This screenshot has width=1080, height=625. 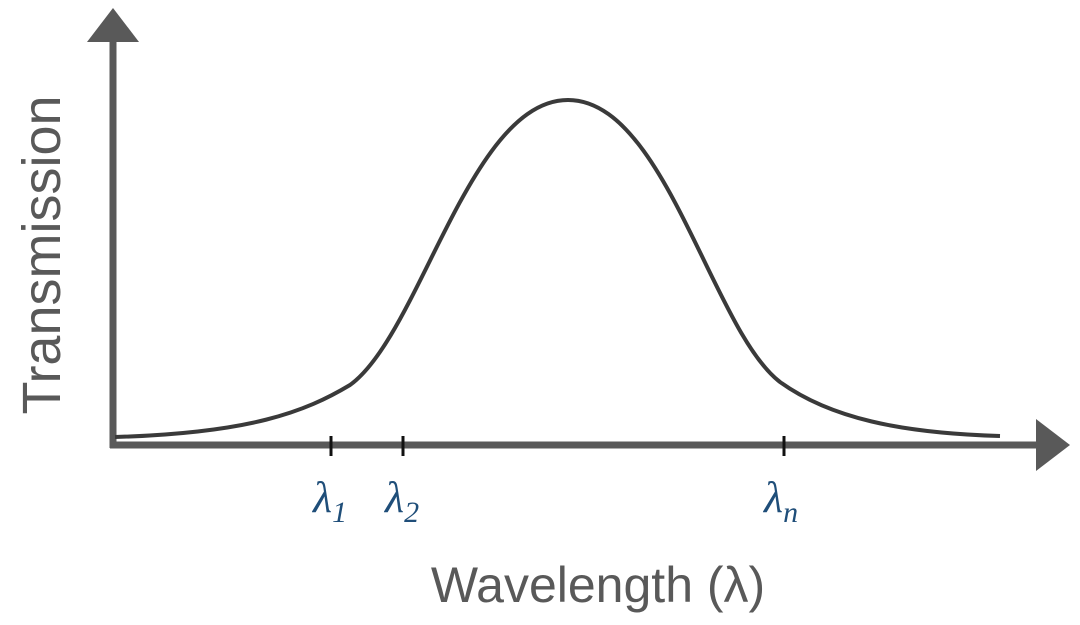 What do you see at coordinates (339, 512) in the screenshot?
I see `tick-subscript: 1` at bounding box center [339, 512].